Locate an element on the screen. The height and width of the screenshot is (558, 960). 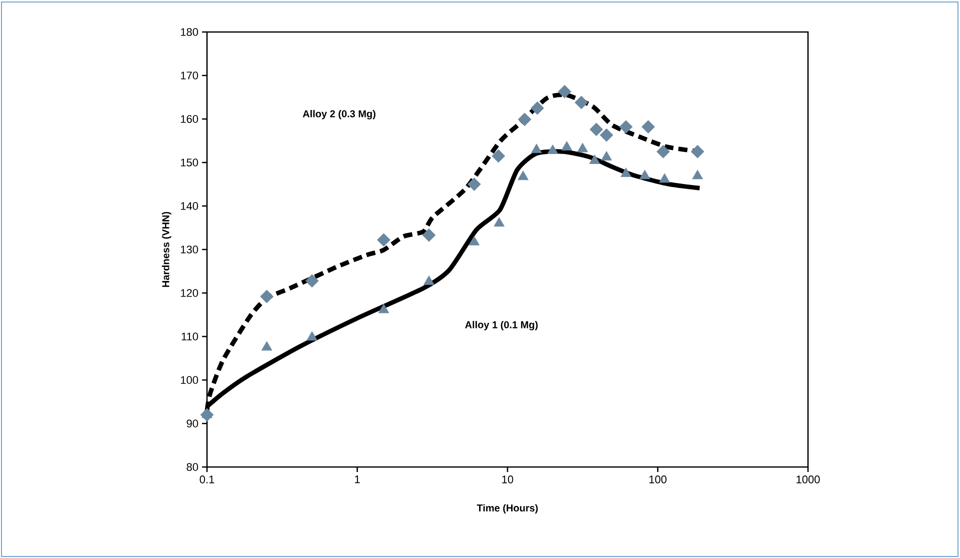
y-tick-label: 160 is located at coordinates (189, 119).